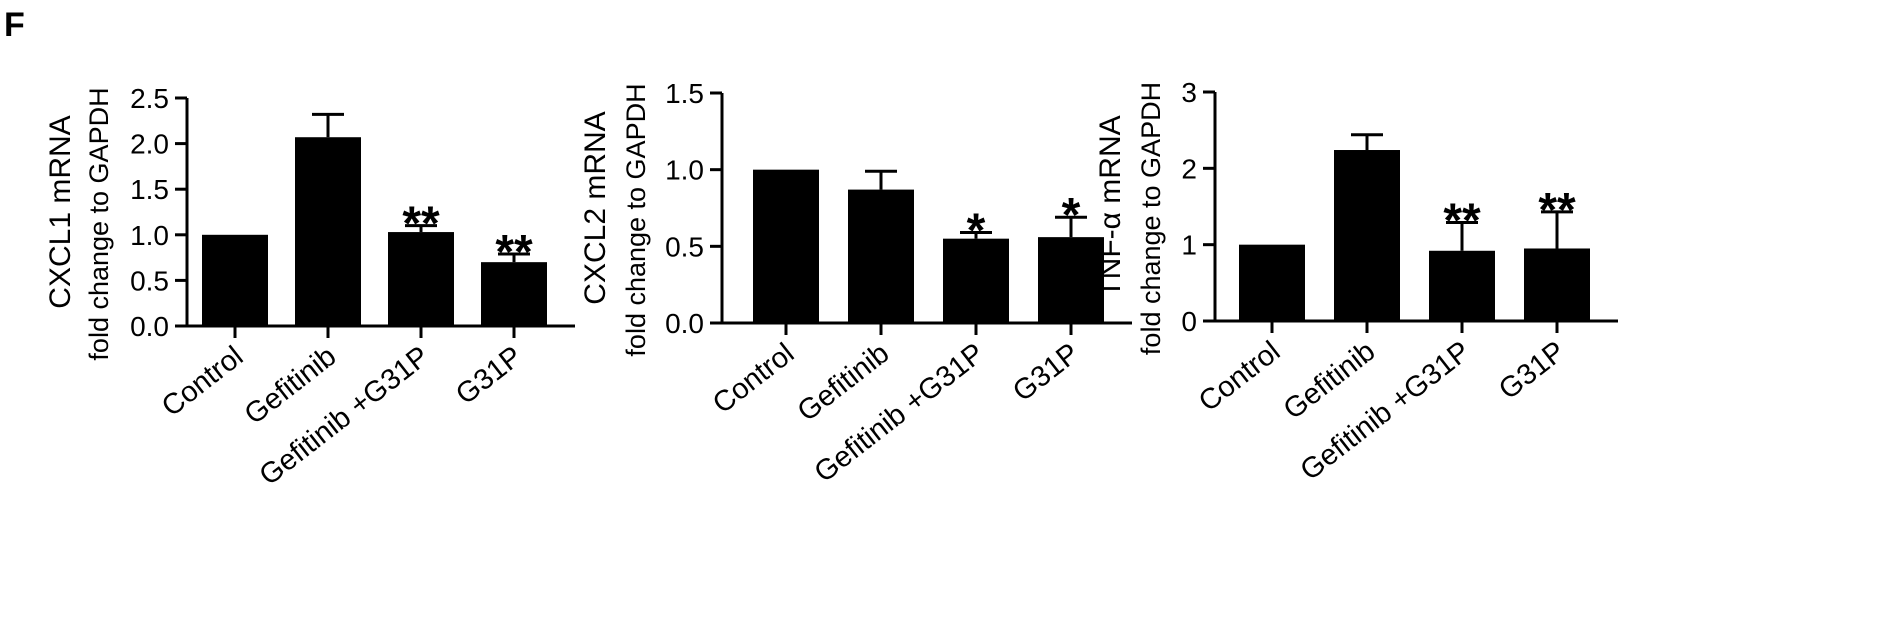 This screenshot has height=626, width=1877. Describe the element at coordinates (595, 207) in the screenshot. I see `y-axis-title-line1: CXCL2 mRNA` at that location.